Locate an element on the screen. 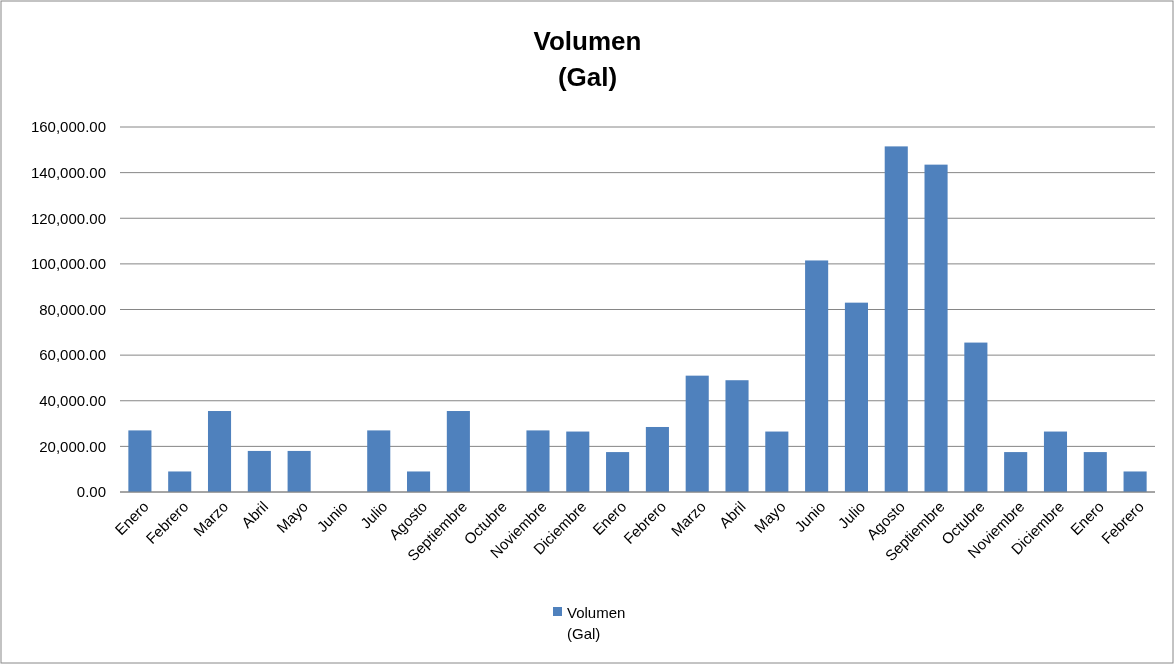 This screenshot has width=1174, height=664. y-tick-label: 20,000.00 is located at coordinates (72, 446).